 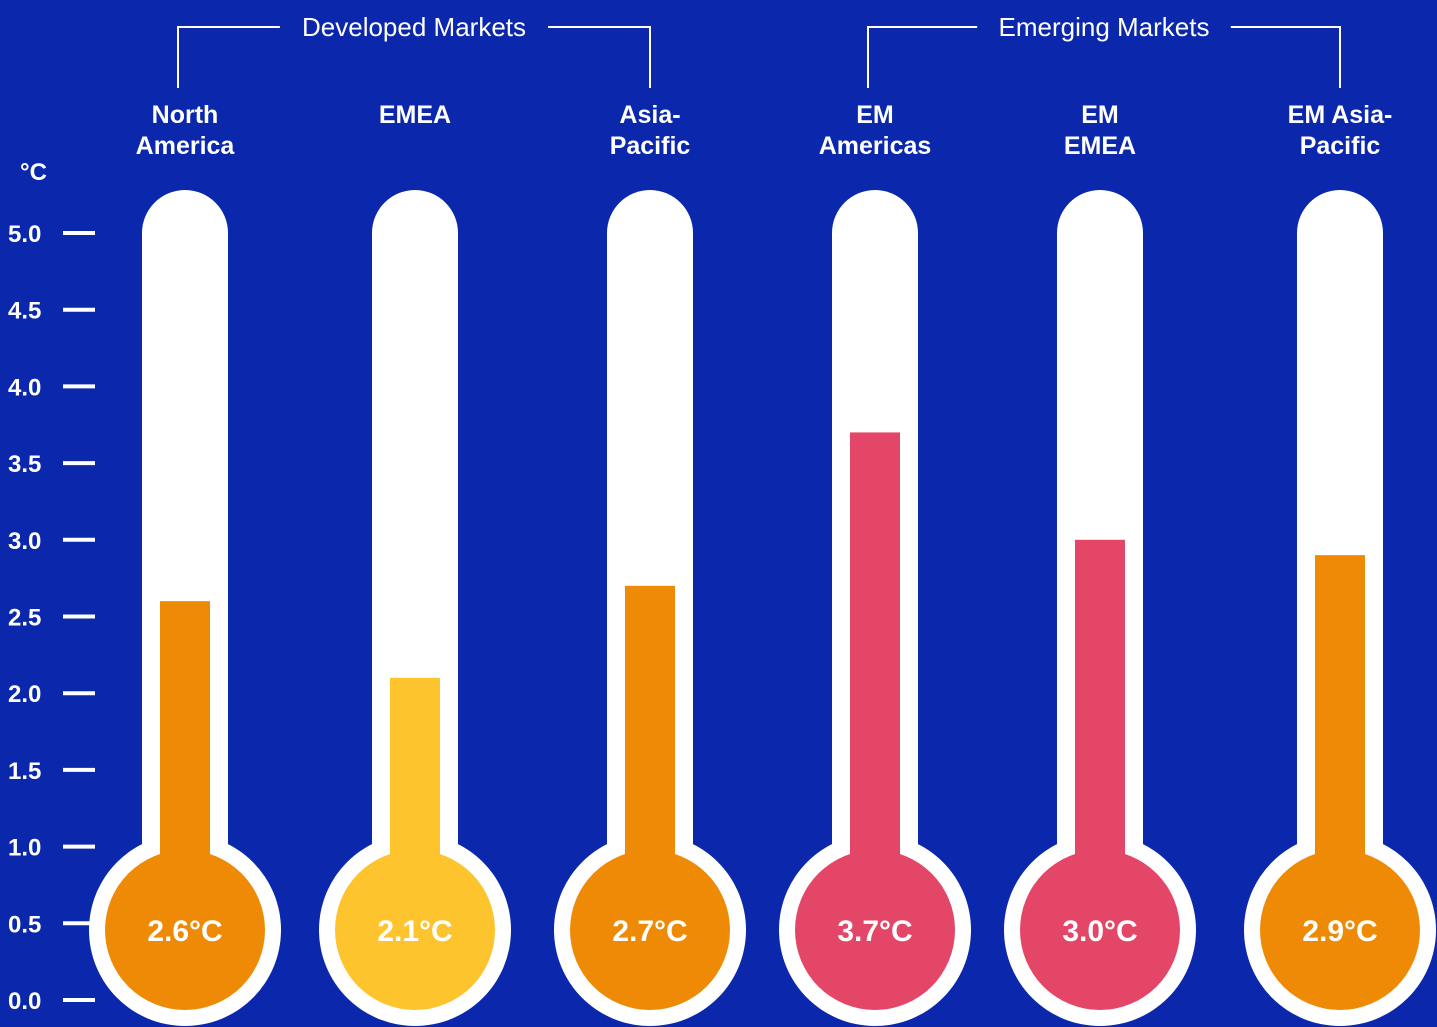 What do you see at coordinates (414, 27) in the screenshot?
I see `group-label: Developed Markets` at bounding box center [414, 27].